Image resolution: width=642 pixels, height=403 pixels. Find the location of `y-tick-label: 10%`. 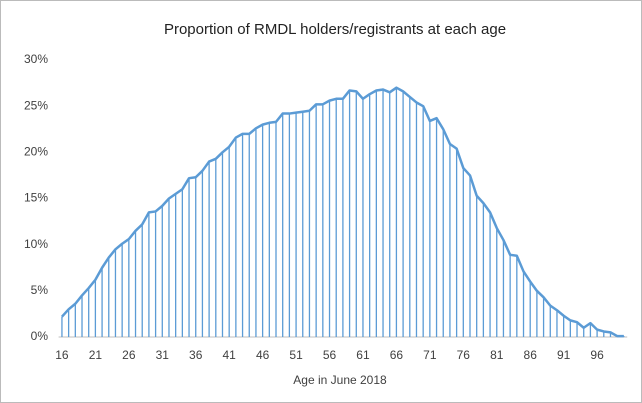

y-tick-label: 10% is located at coordinates (36, 244).